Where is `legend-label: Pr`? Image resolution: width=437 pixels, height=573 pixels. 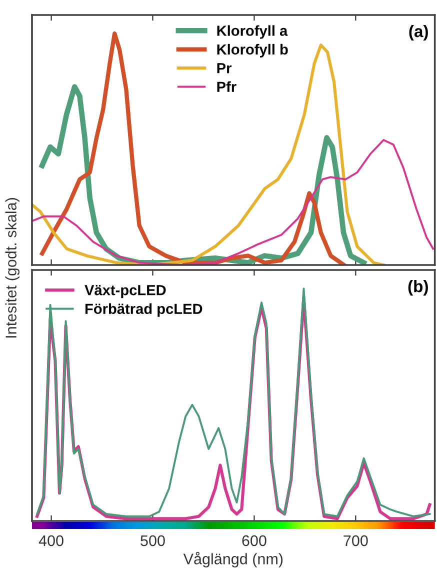
legend-label: Pr is located at coordinates (224, 68).